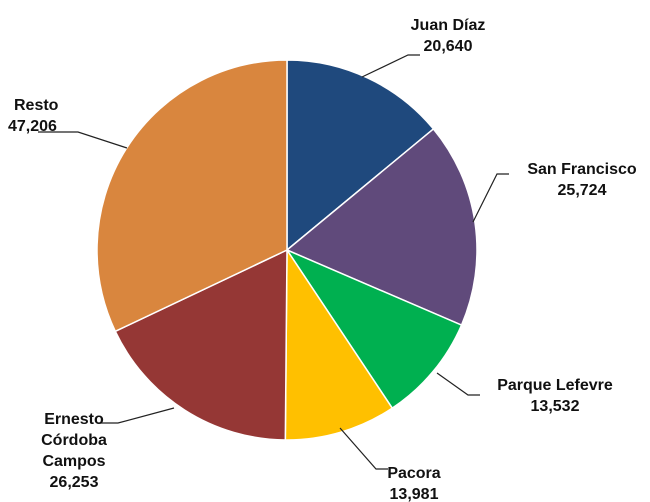 The image size is (650, 502). What do you see at coordinates (413, 473) in the screenshot?
I see `slice-name-3: Pacora` at bounding box center [413, 473].